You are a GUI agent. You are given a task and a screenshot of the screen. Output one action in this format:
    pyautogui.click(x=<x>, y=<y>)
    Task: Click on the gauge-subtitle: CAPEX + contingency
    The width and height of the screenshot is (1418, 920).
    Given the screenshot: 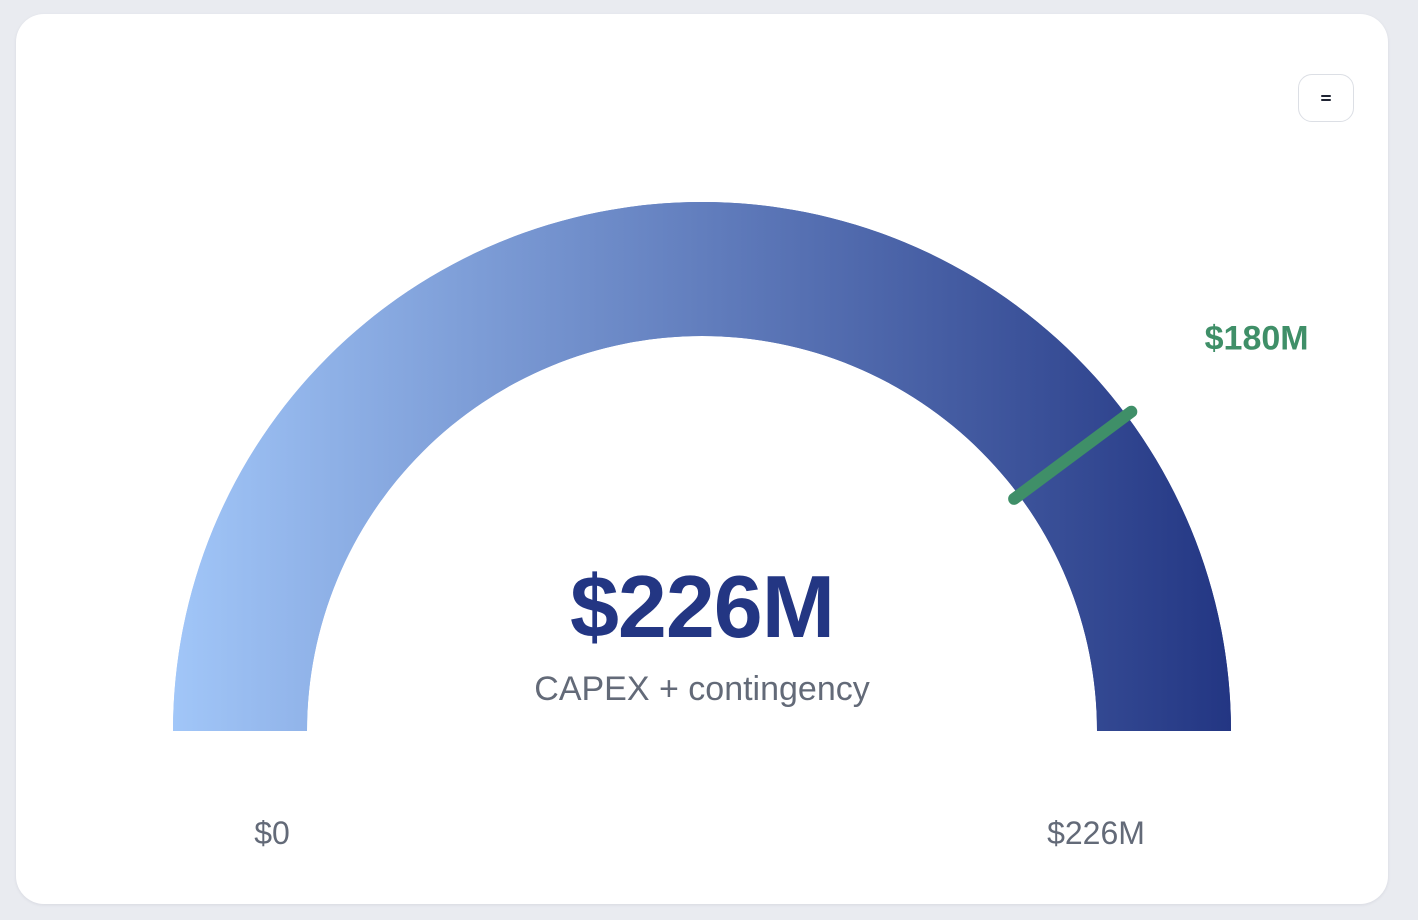 What is the action you would take?
    pyautogui.click(x=701, y=689)
    